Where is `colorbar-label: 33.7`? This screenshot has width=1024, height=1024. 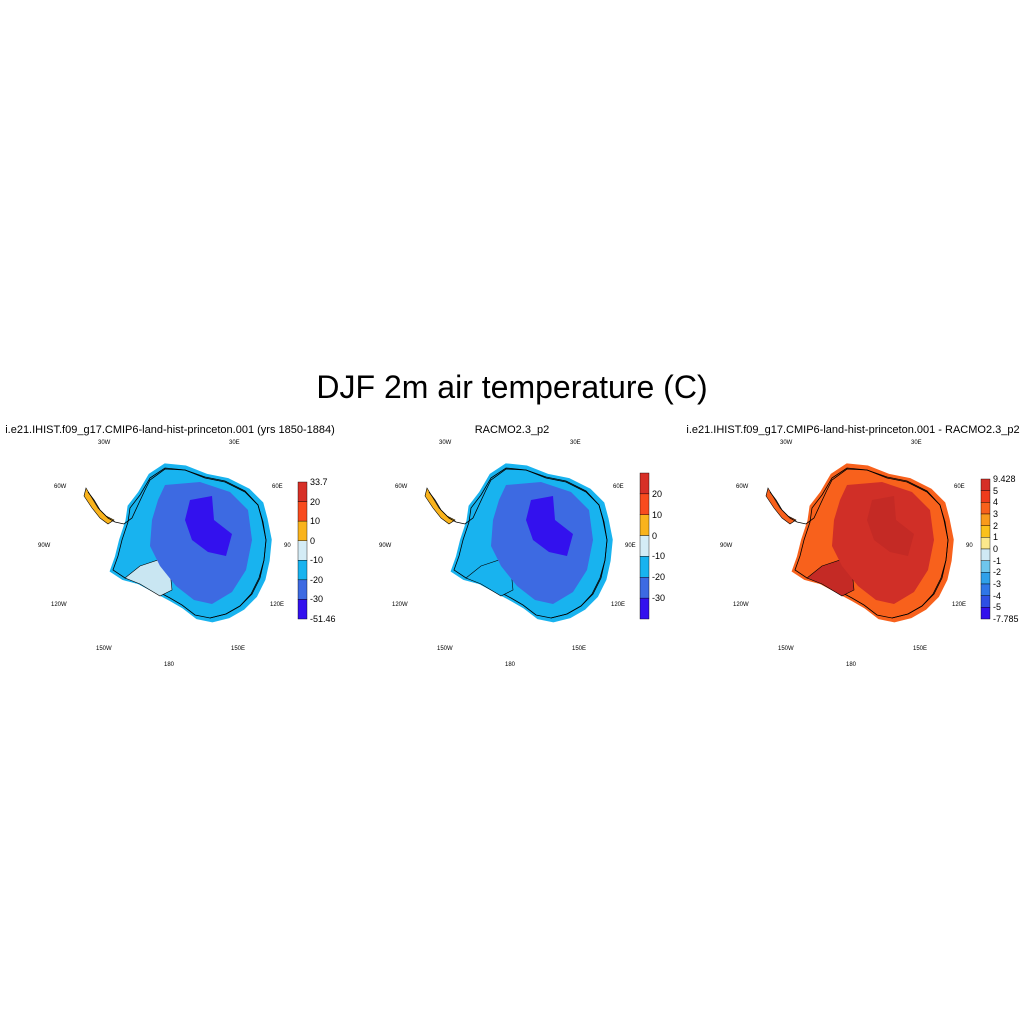
colorbar-label: 33.7 is located at coordinates (319, 482).